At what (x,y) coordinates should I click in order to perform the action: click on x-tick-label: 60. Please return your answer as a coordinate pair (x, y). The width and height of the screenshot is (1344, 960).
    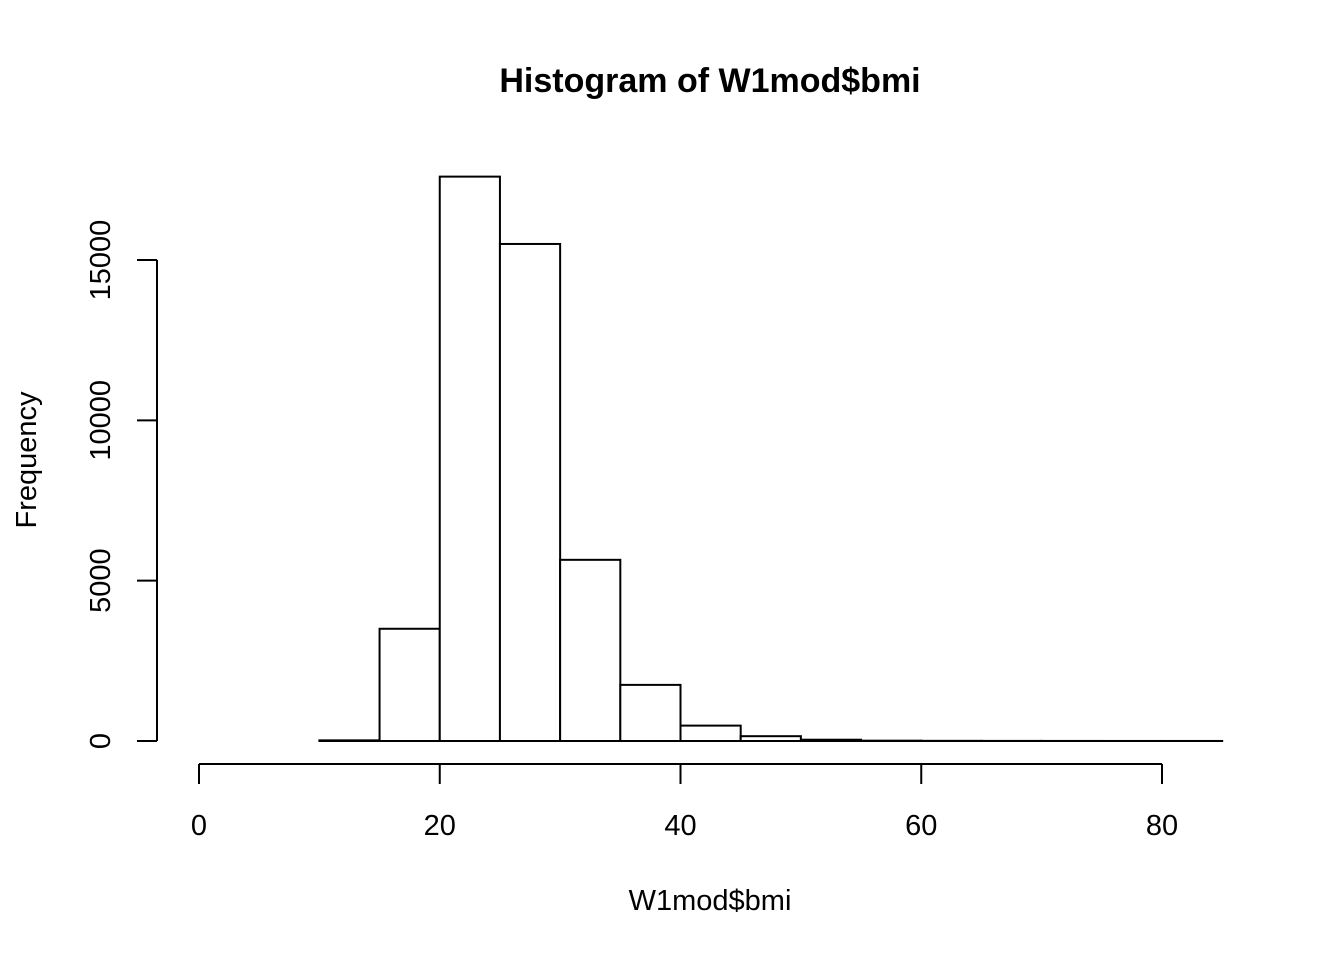
    Looking at the image, I should click on (921, 826).